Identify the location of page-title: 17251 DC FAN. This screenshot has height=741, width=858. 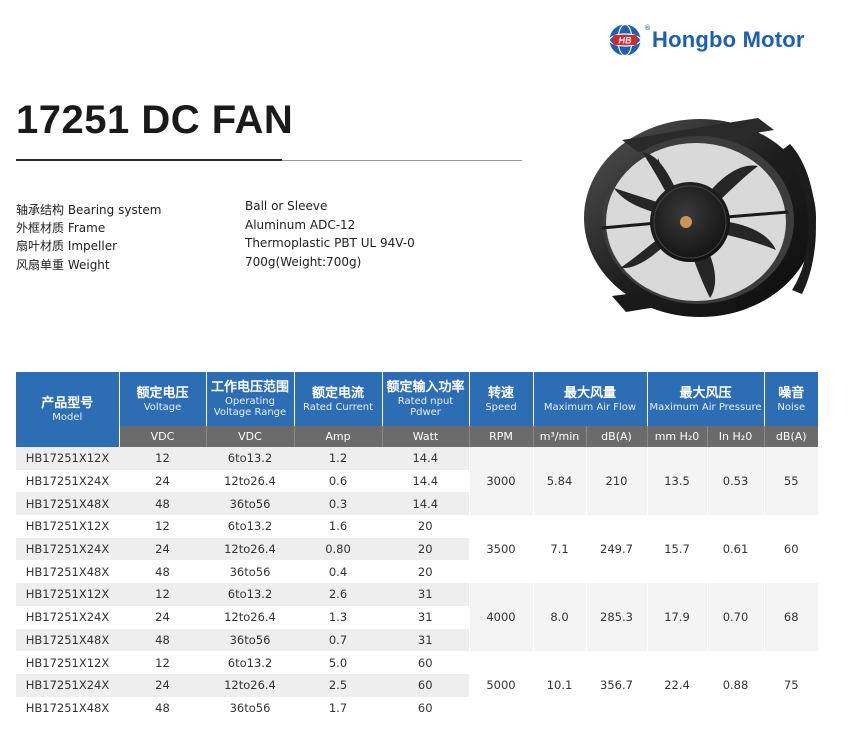
(155, 120).